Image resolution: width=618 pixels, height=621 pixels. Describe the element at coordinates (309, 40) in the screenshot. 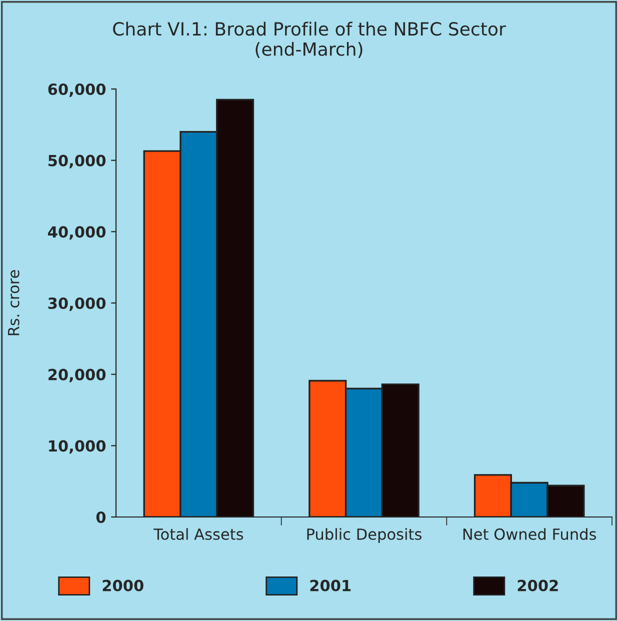

I see `chart-title: Chart VI.1: Broad Profile of the NBFC Sector (end-March)` at that location.